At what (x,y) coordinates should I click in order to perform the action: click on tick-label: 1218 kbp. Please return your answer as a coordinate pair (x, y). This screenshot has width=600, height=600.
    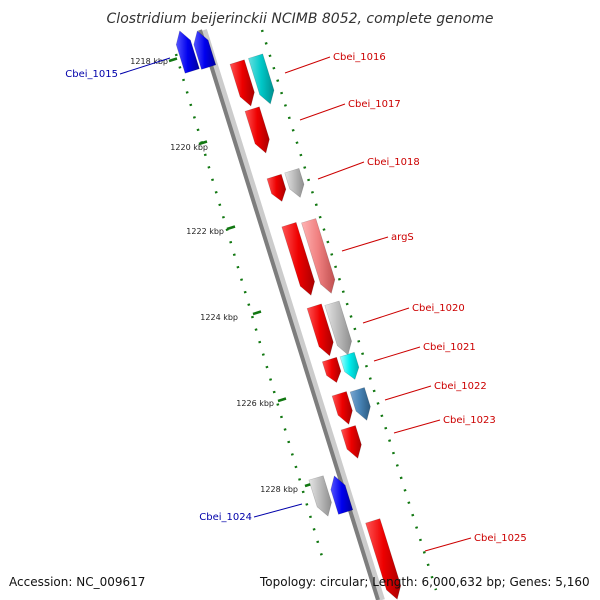
    Looking at the image, I should click on (149, 61).